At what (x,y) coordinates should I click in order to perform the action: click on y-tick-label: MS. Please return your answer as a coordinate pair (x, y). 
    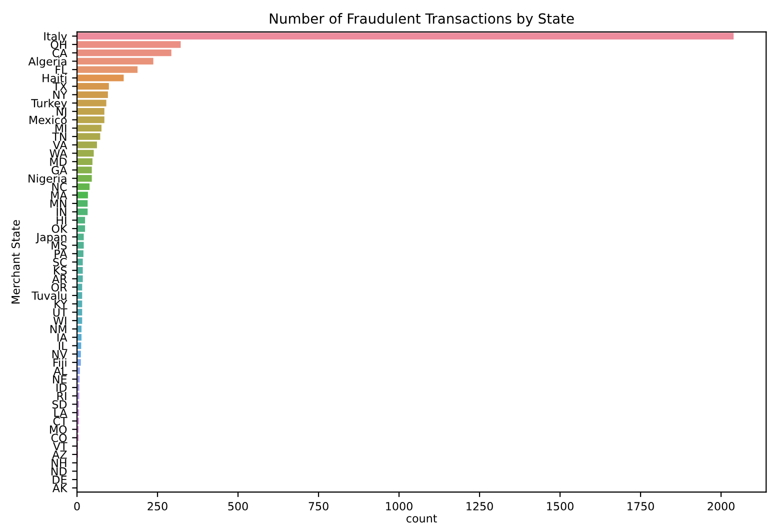
    Looking at the image, I should click on (59, 245).